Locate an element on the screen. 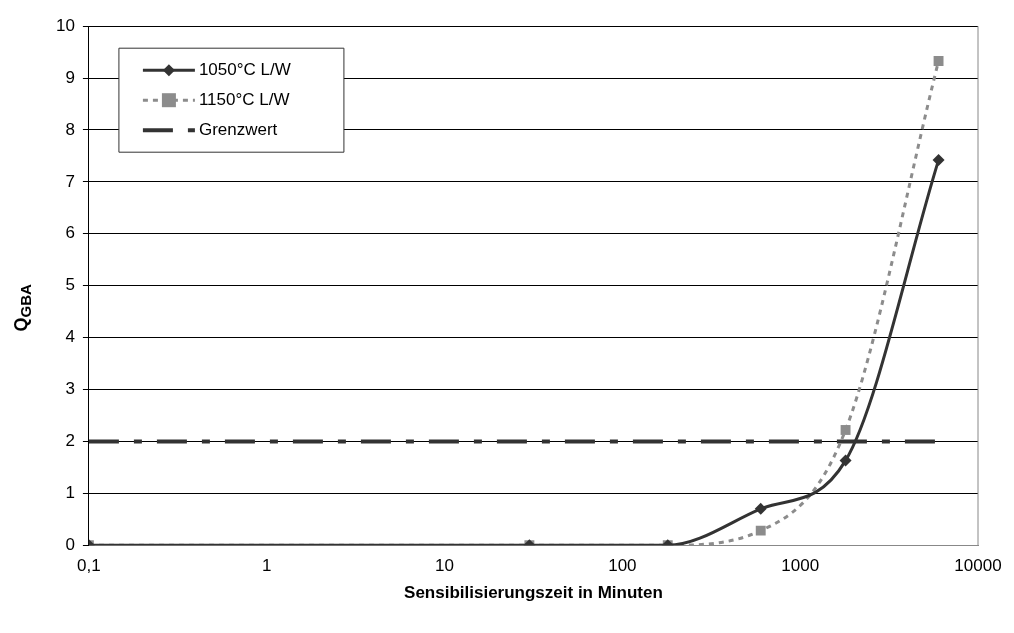 This screenshot has width=1014, height=633. y-tick-label: 10 is located at coordinates (65, 25).